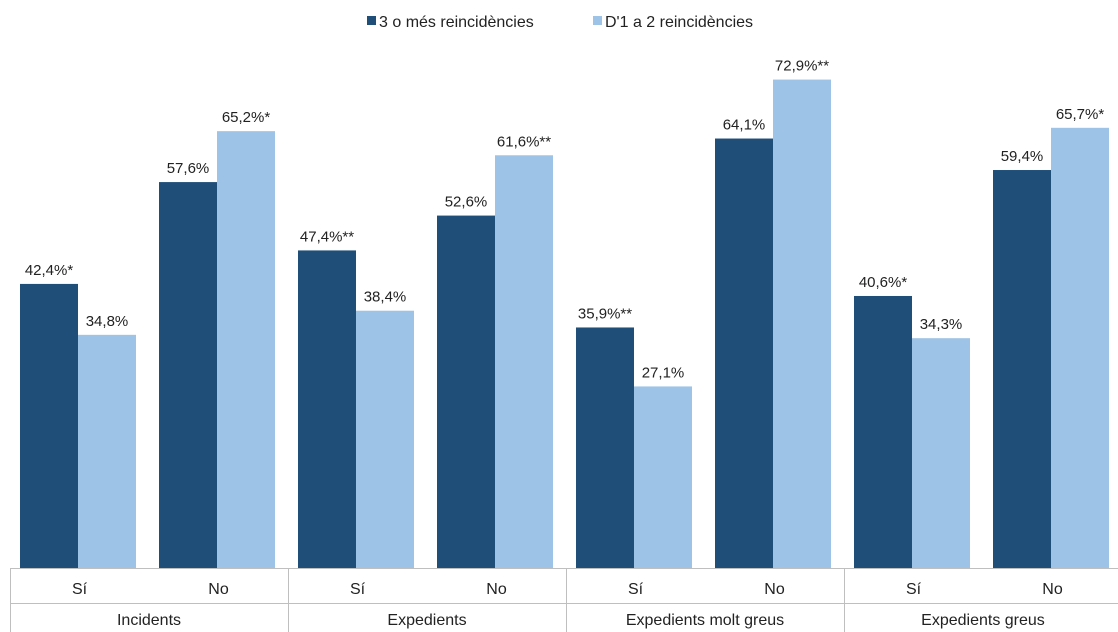 The height and width of the screenshot is (632, 1118). Describe the element at coordinates (327, 236) in the screenshot. I see `data-label-series-1-cat-3: 47,4%**` at that location.